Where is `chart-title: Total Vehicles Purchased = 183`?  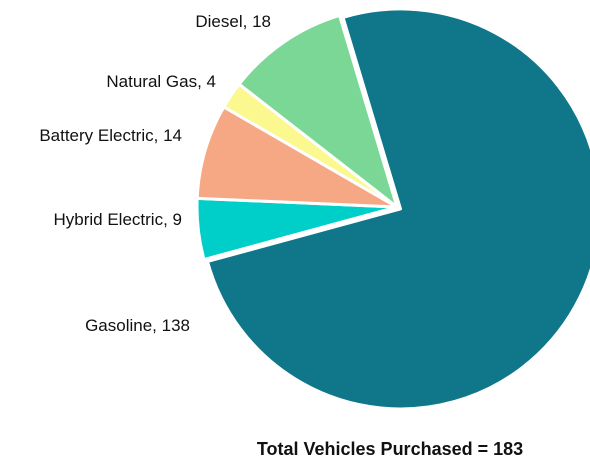 chart-title: Total Vehicles Purchased = 183 is located at coordinates (390, 449).